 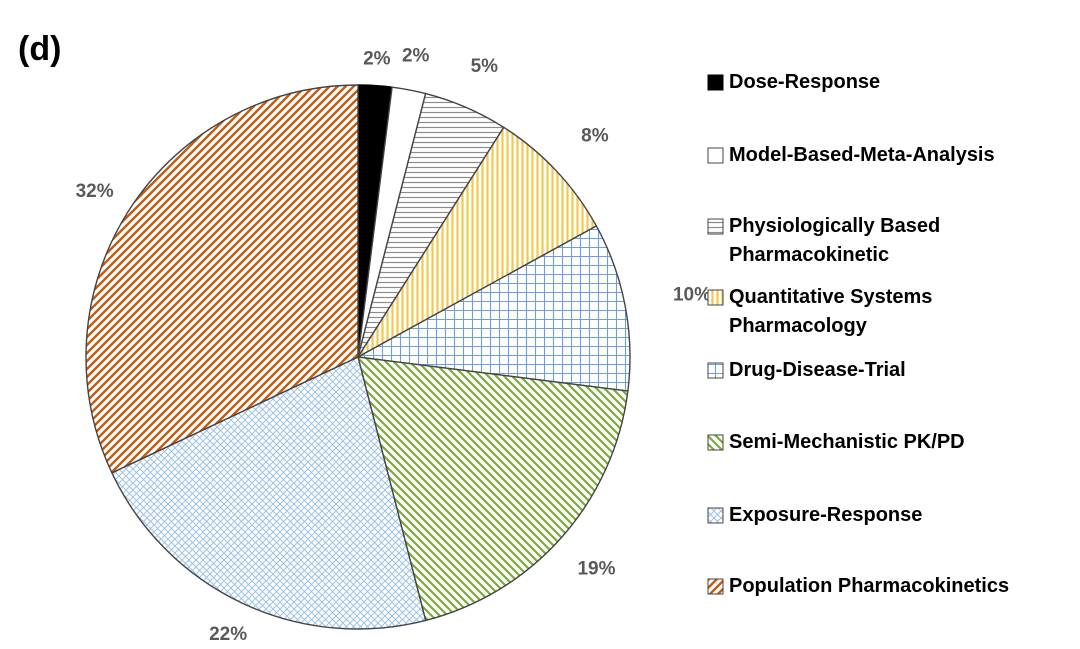 What do you see at coordinates (825, 515) in the screenshot?
I see `legend-label-exposure-response: Exposure-Response` at bounding box center [825, 515].